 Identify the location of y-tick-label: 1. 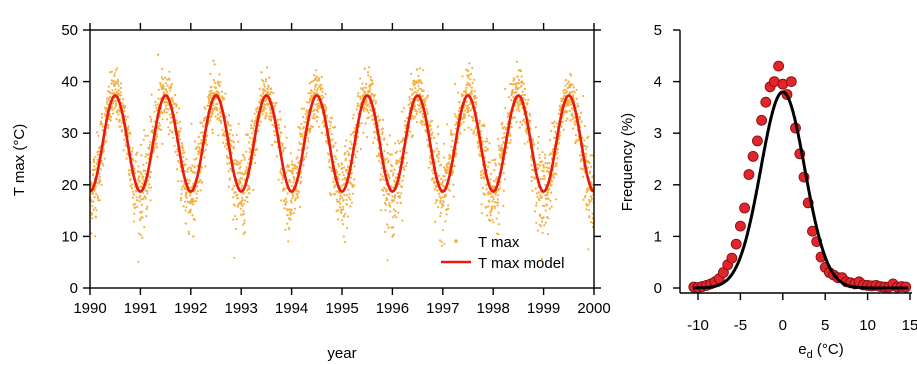
(658, 236).